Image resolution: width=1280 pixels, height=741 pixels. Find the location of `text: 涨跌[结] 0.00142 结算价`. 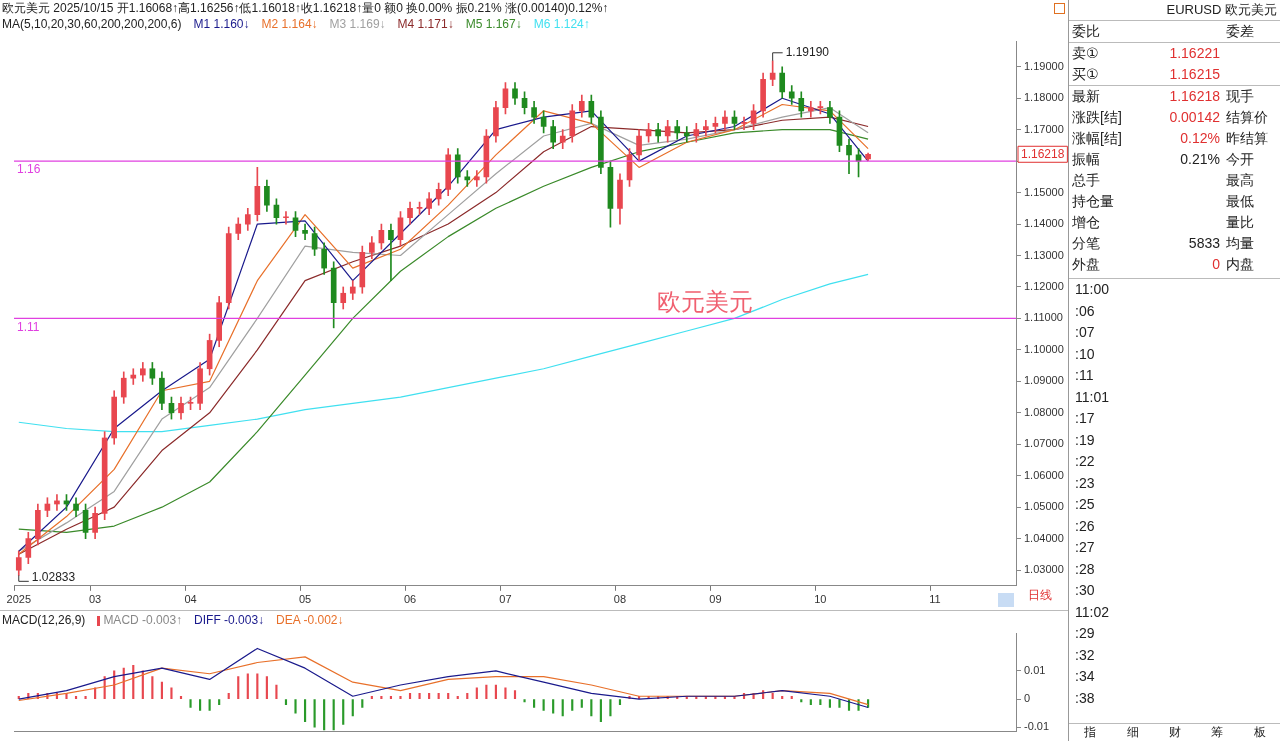

text: 涨跌[结] 0.00142 结算价 is located at coordinates (1170, 117).